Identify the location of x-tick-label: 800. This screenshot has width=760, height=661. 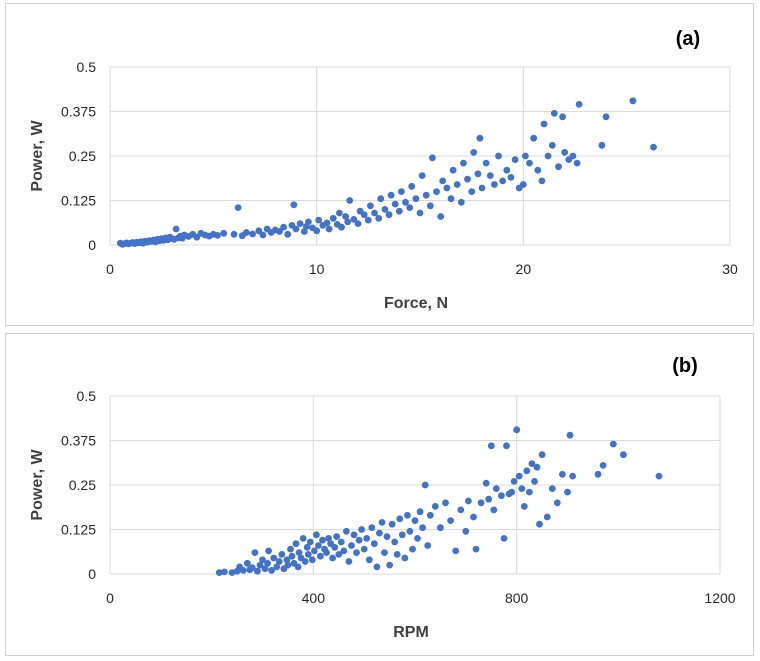
(517, 598).